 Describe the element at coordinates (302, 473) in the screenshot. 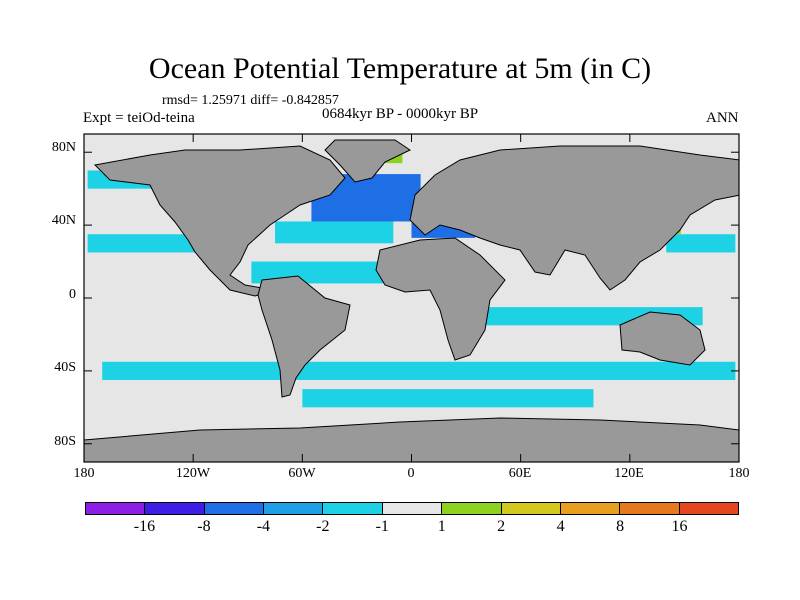

I see `lon-label-60w: 60W` at that location.